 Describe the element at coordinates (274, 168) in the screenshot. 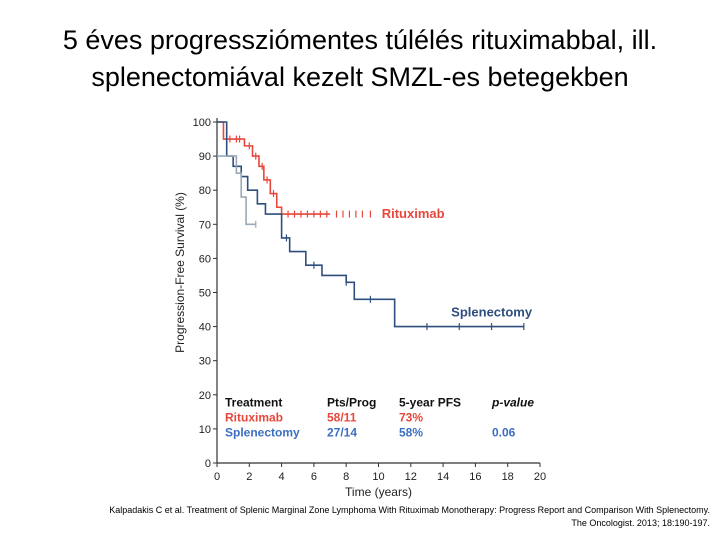

I see `series-line-rituximab` at that location.